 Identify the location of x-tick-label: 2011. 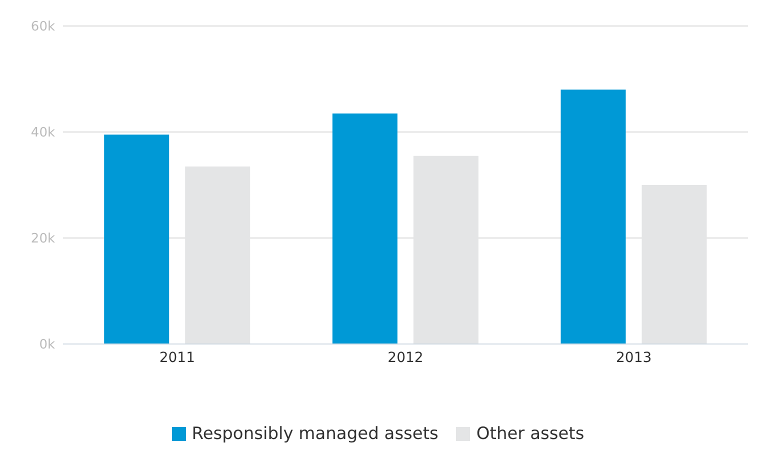
(177, 358).